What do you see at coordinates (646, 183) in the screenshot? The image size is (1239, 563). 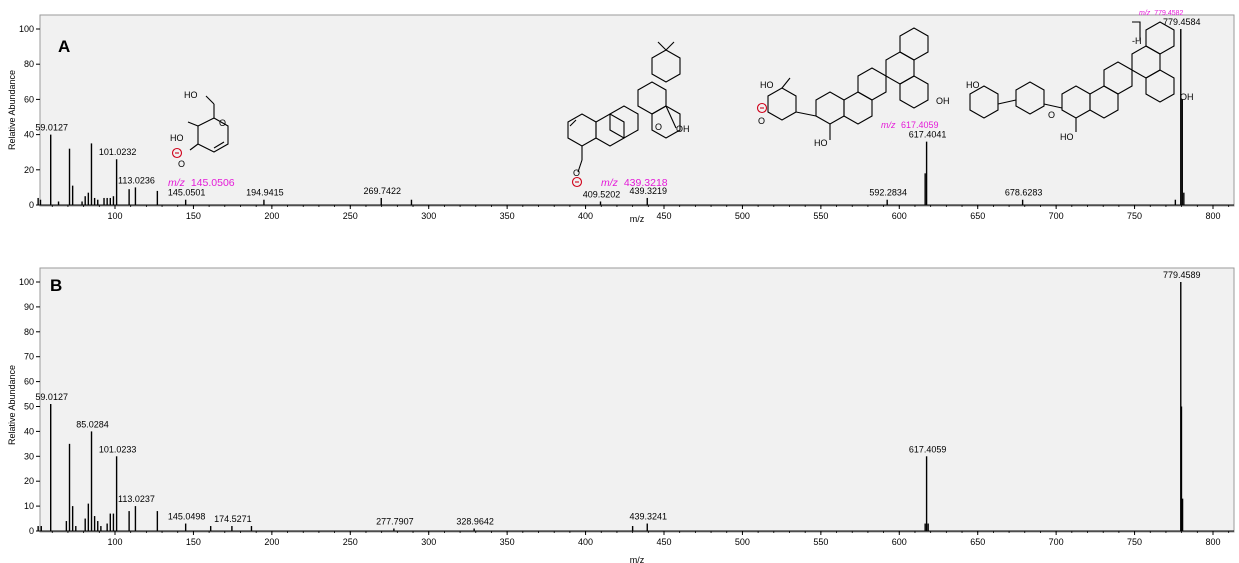 I see `mz-value: 439.3218` at bounding box center [646, 183].